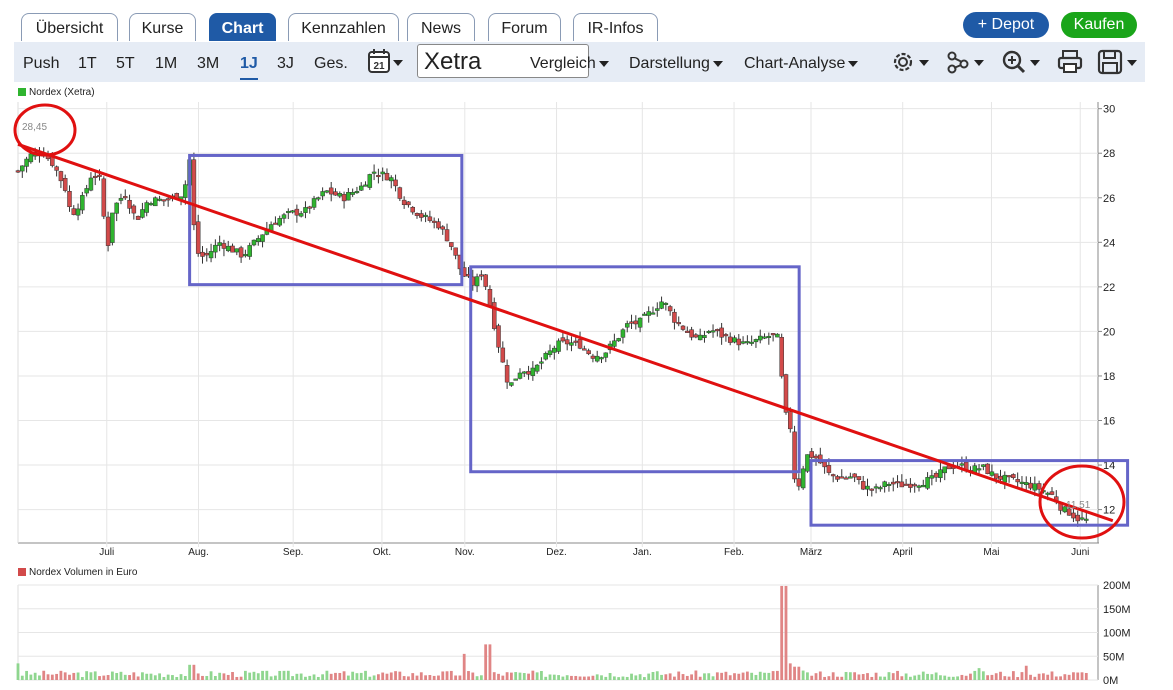  I want to click on compare-menu: Vergleich, so click(569, 62).